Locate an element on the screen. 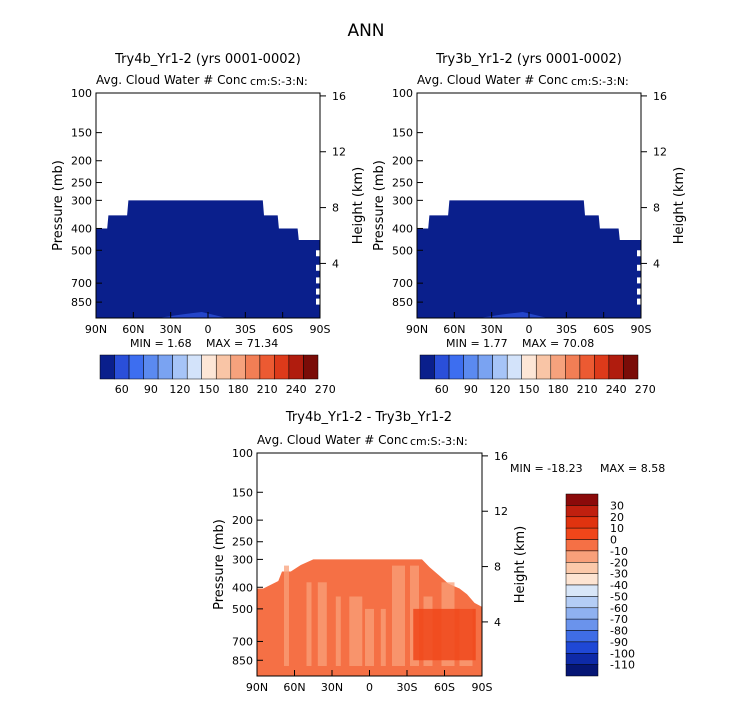 This screenshot has width=732, height=702. panel-title: Try4b_Yr1-2 (yrs 0001-0002) is located at coordinates (207, 59).